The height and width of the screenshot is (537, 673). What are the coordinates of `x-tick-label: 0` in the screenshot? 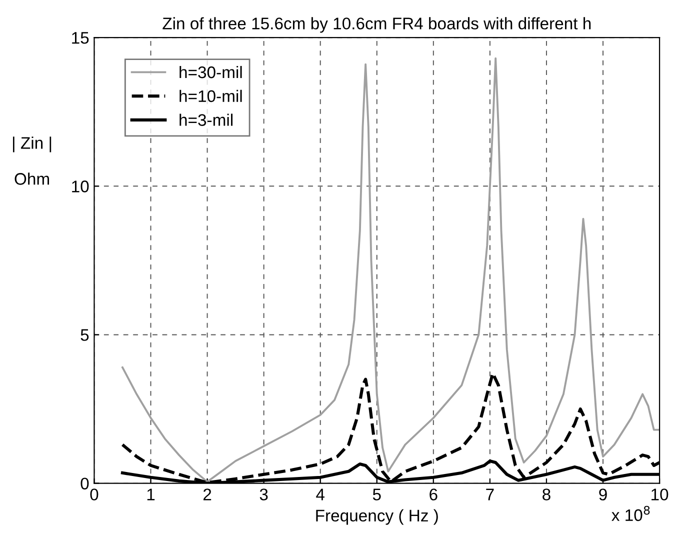 It's located at (94, 494).